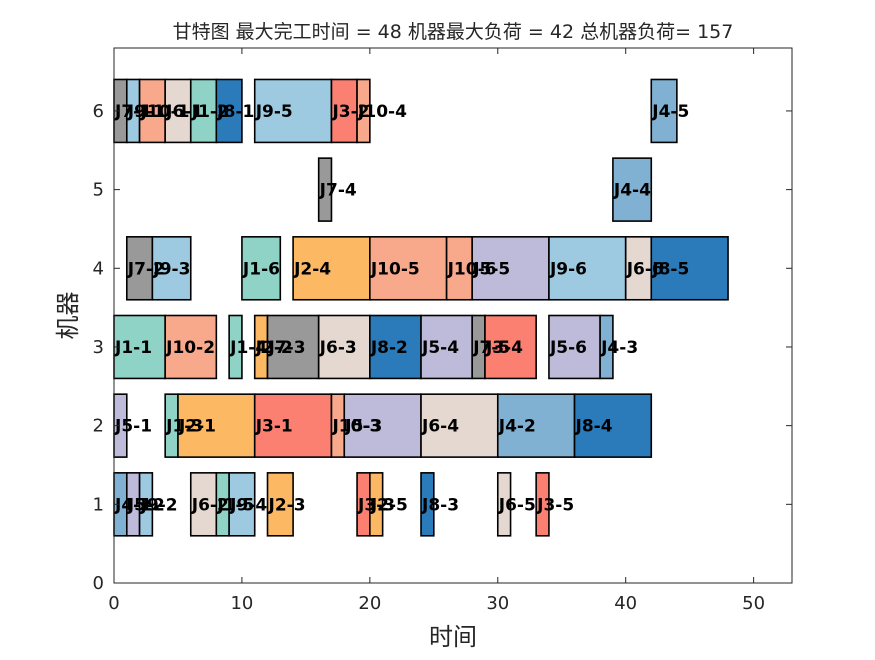 Image resolution: width=875 pixels, height=660 pixels. What do you see at coordinates (113, 603) in the screenshot?
I see `x-tick-label: 0` at bounding box center [113, 603].